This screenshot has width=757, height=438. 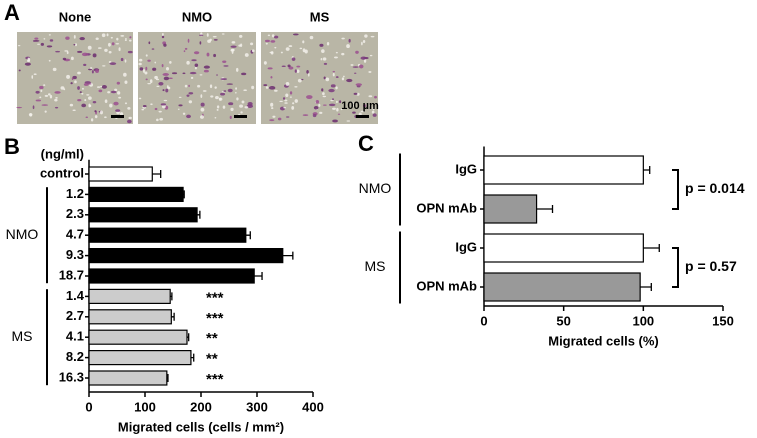 I want to click on x-tick-label: 50, so click(x=563, y=320).